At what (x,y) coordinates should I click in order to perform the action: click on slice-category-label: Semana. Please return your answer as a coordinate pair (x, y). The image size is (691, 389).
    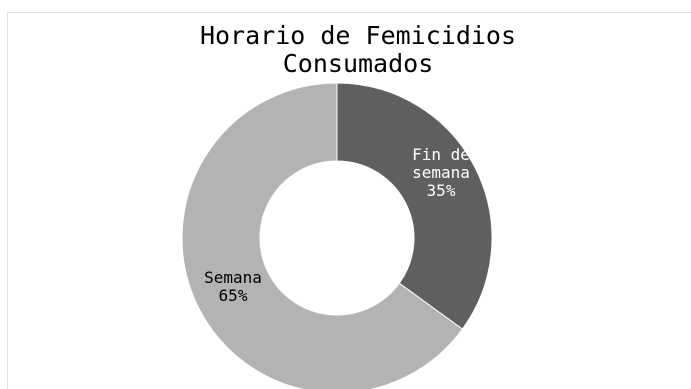
    Looking at the image, I should click on (233, 277).